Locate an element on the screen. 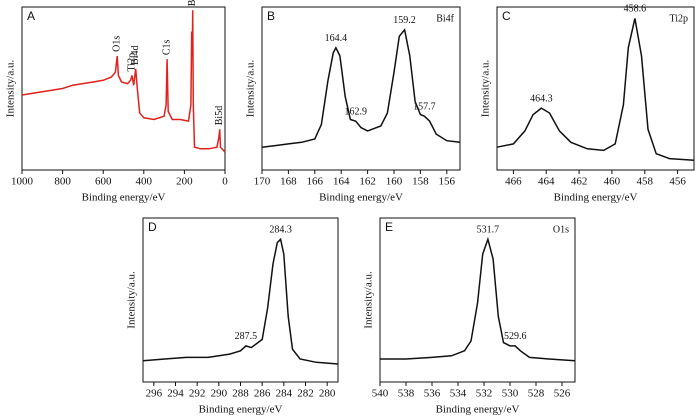  x-tick-label: 530 is located at coordinates (510, 394).